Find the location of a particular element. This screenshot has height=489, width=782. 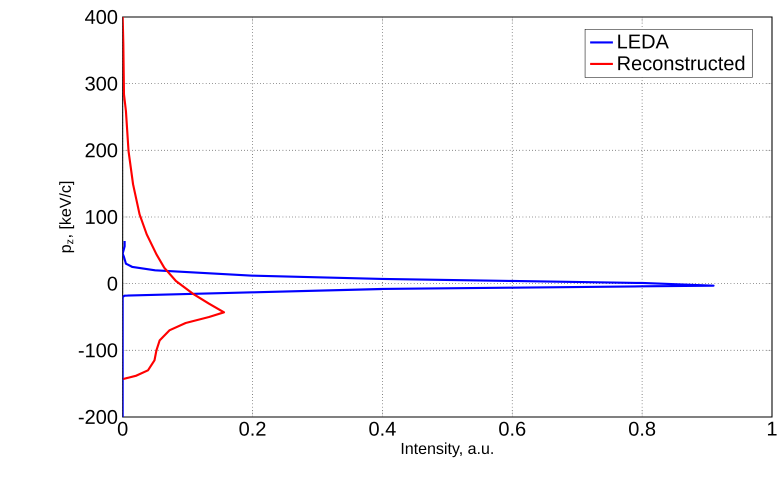

y-tick-label: 400 is located at coordinates (101, 17).